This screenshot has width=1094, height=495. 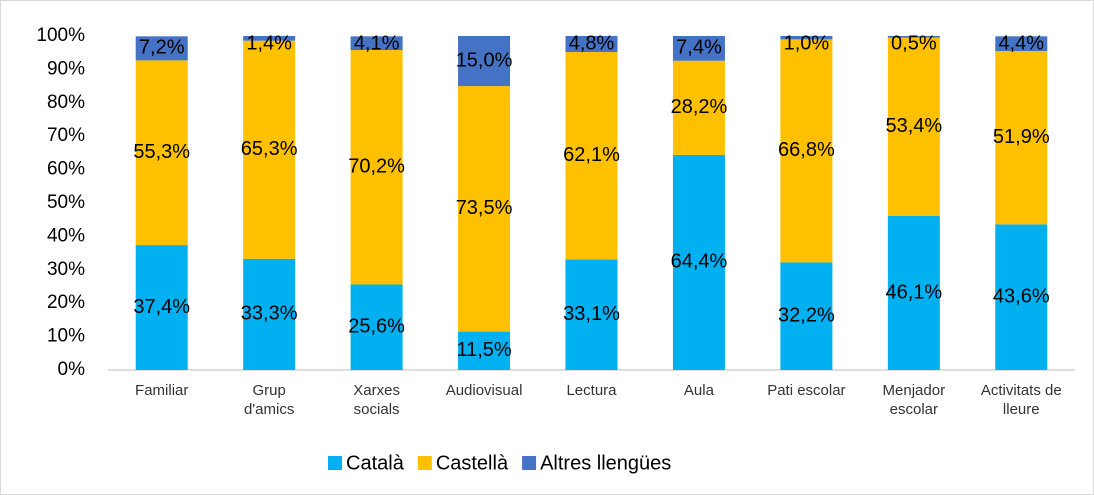 What do you see at coordinates (269, 409) in the screenshot?
I see `x-tick-line: d'amics` at bounding box center [269, 409].